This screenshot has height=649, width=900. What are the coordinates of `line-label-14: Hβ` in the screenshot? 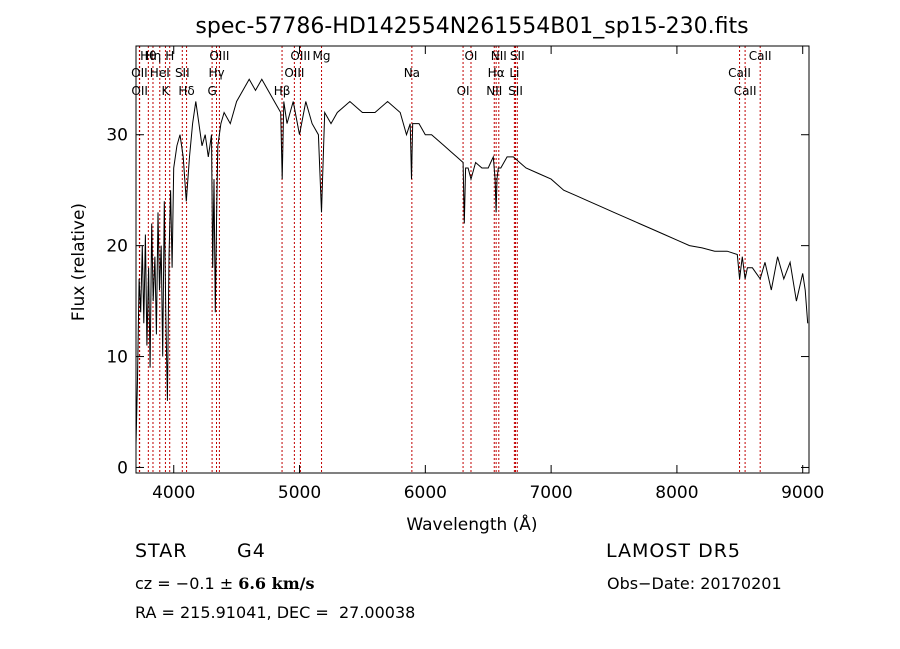 It's located at (282, 91).